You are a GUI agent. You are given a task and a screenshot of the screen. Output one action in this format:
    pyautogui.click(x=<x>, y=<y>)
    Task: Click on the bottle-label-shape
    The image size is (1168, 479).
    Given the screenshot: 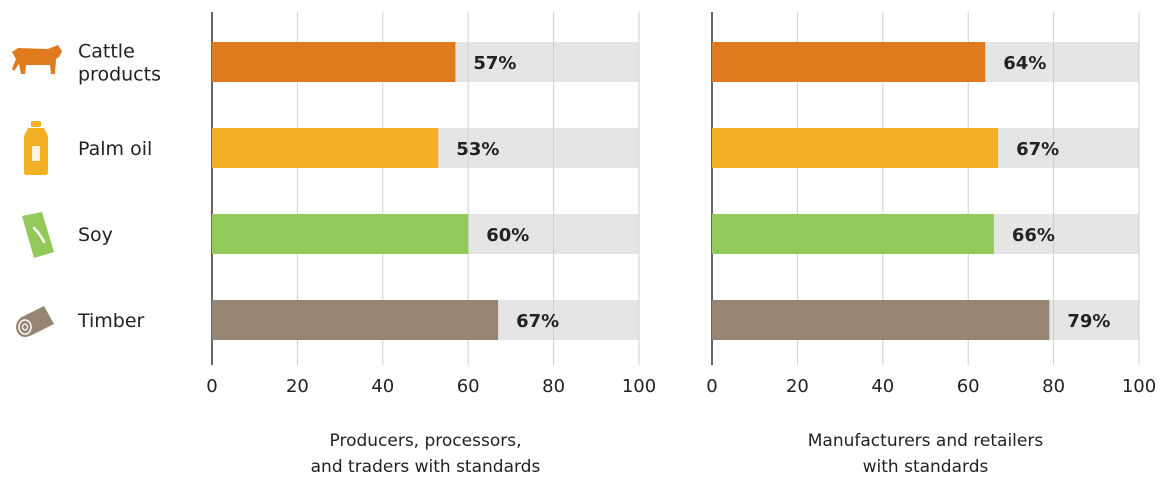 What is the action you would take?
    pyautogui.click(x=36, y=153)
    